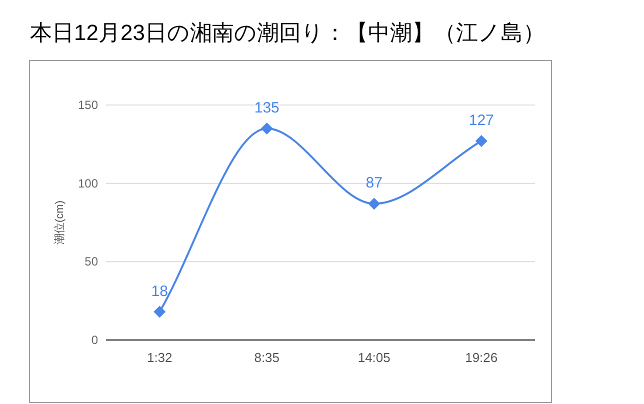  Describe the element at coordinates (91, 261) in the screenshot. I see `y-tick-label: 50` at that location.